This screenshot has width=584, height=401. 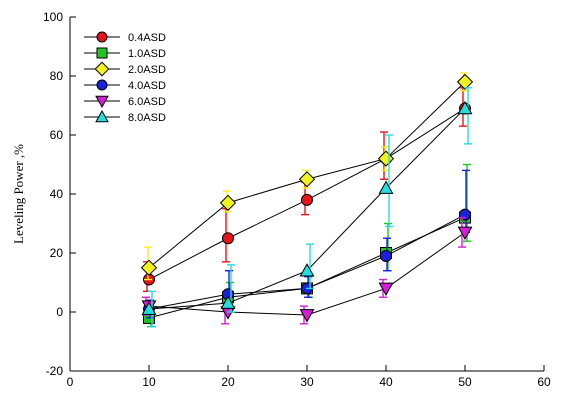 I want to click on legend: 0.4ASD 1.0ASD 2.0ASD 4.0ASD 6.0ASD 8.0ASD, so click(x=125, y=77).